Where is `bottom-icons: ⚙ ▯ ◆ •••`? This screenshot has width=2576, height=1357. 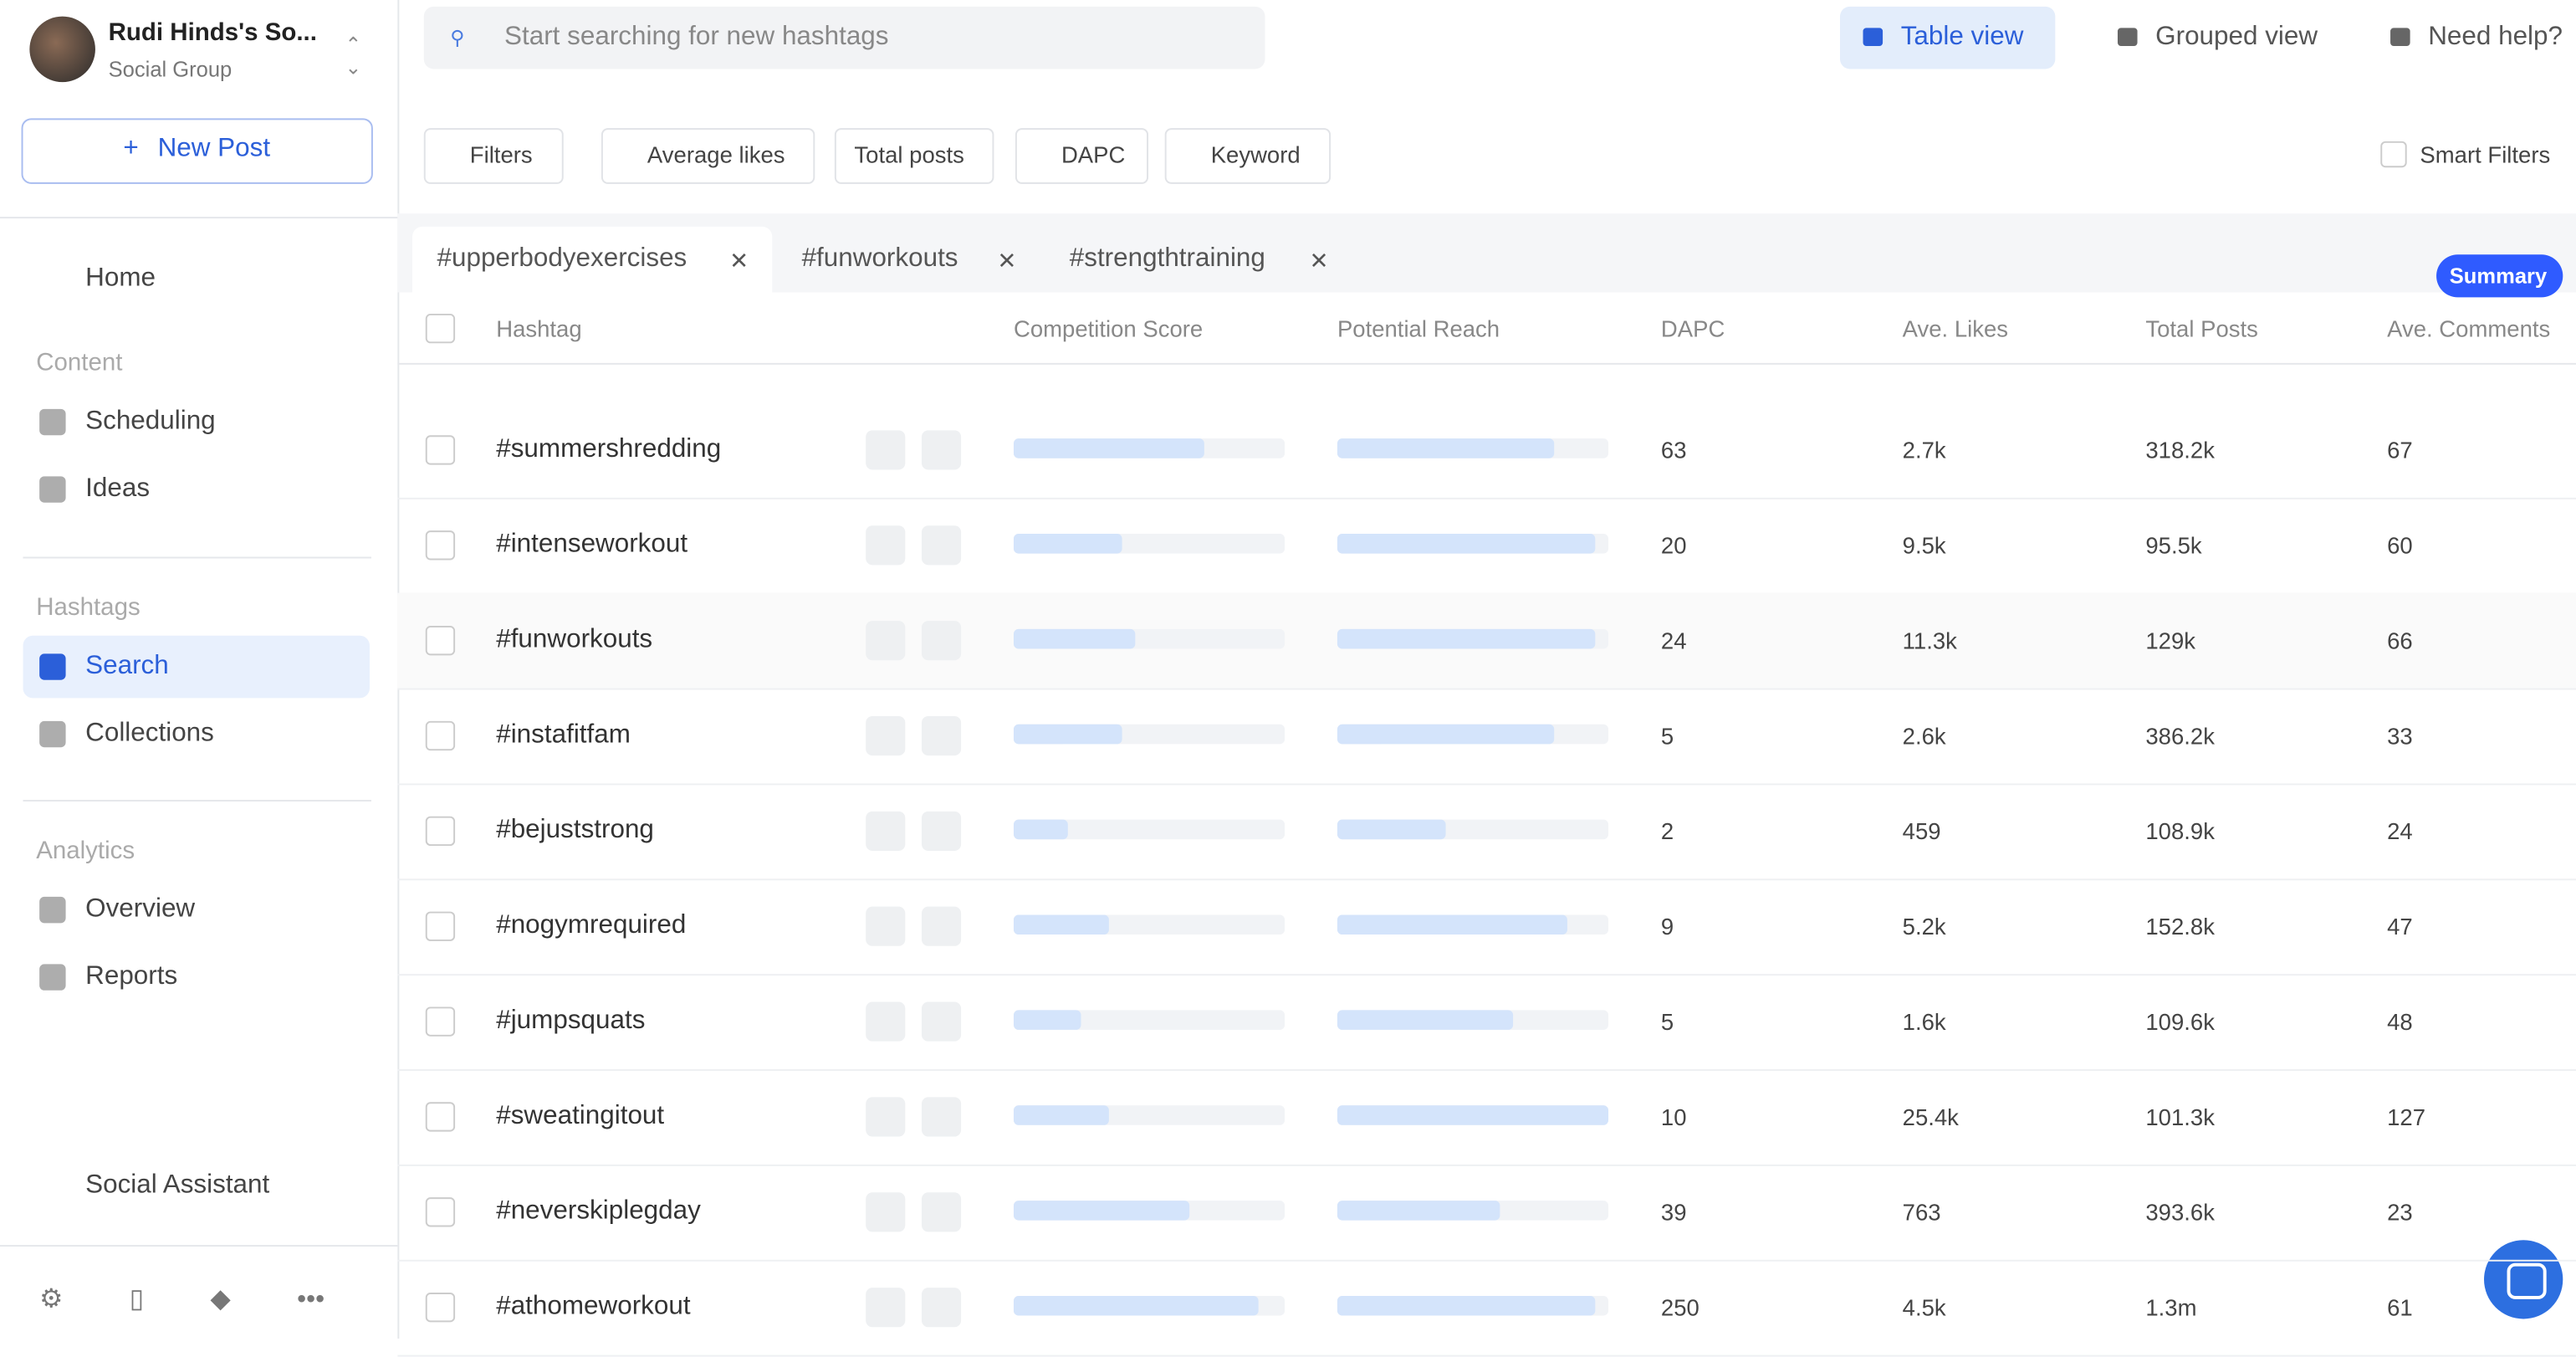
bottom-icons: ⚙ ▯ ◆ ••• is located at coordinates (182, 1300).